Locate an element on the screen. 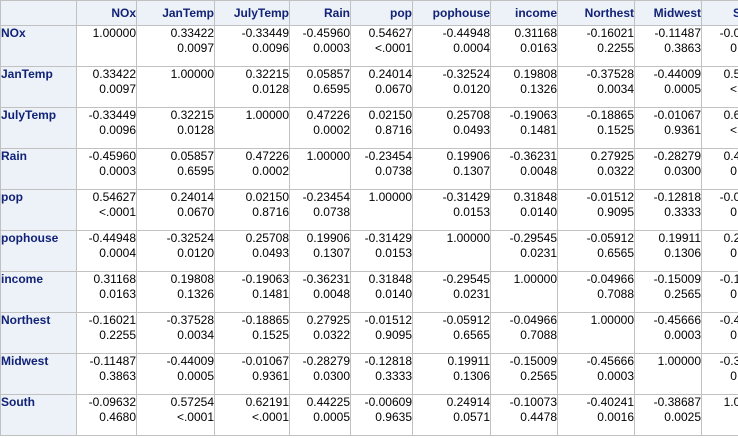 This screenshot has height=438, width=738. p-value: 0.4680 is located at coordinates (734, 48).